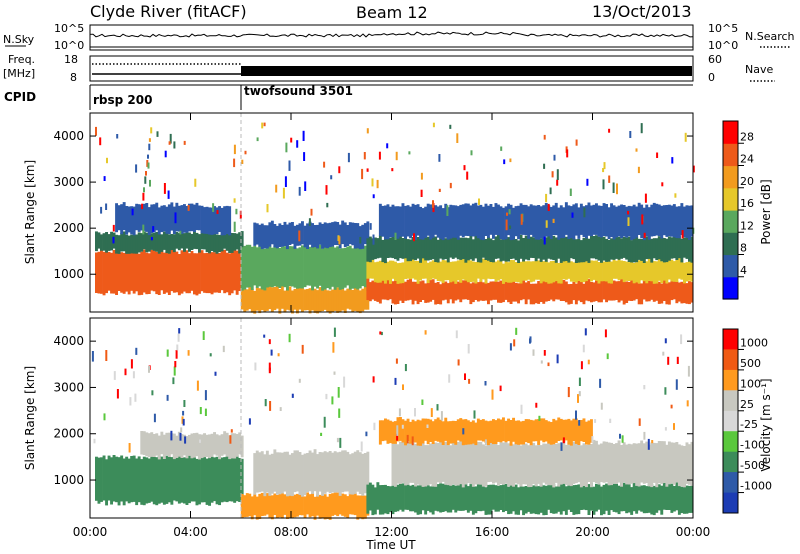  What do you see at coordinates (190, 532) in the screenshot?
I see `x-tick-label: 04:00` at bounding box center [190, 532].